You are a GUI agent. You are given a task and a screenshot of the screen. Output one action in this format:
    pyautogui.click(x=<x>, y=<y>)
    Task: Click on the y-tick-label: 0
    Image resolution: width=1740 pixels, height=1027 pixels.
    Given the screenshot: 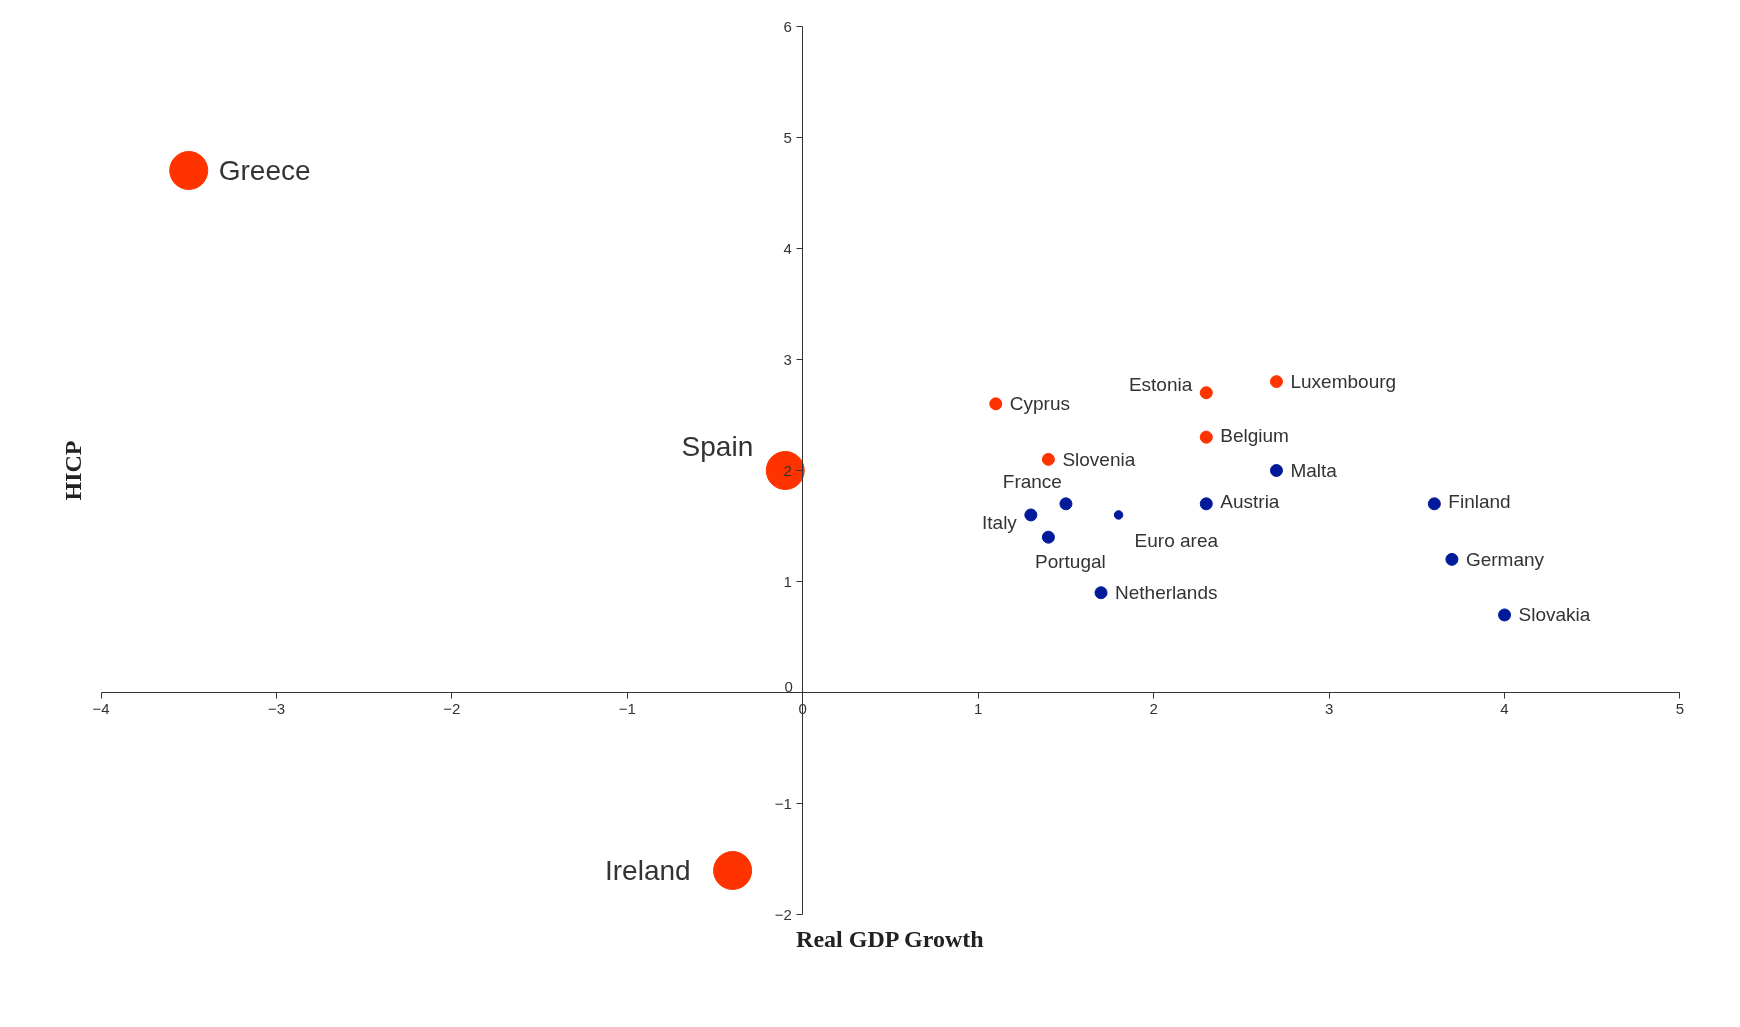 What is the action you would take?
    pyautogui.click(x=788, y=686)
    